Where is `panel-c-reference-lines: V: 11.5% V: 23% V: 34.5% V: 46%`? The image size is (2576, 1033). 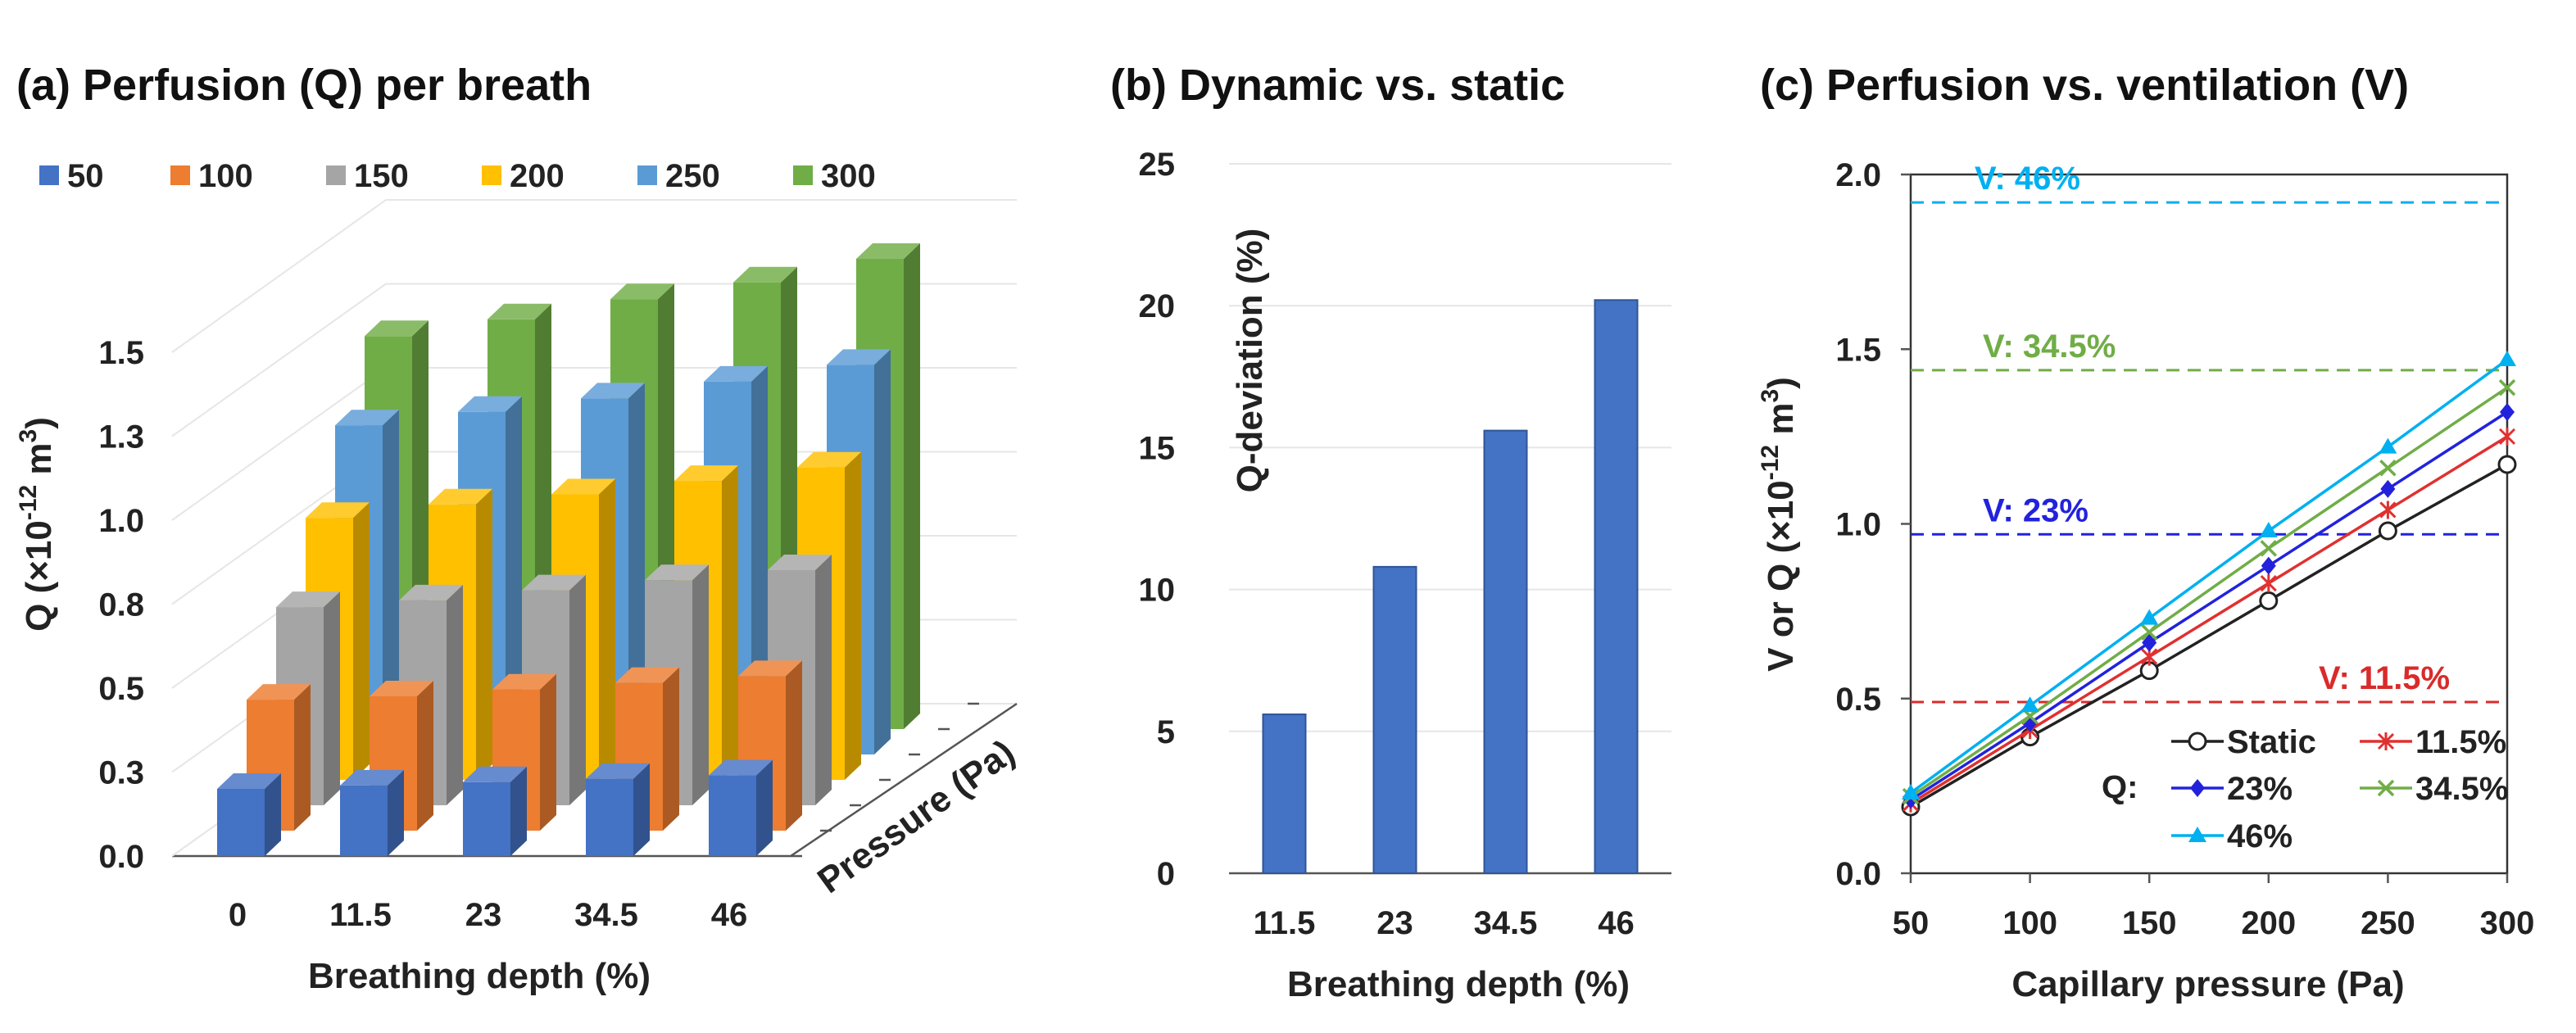
panel-c-reference-lines: V: 11.5% V: 23% V: 34.5% V: 46% is located at coordinates (2209, 433).